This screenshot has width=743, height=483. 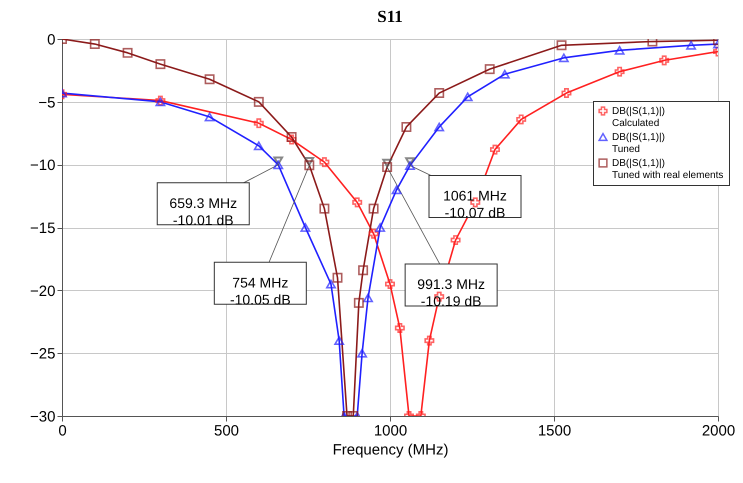 I want to click on y-tick-label: −15, so click(x=43, y=228).